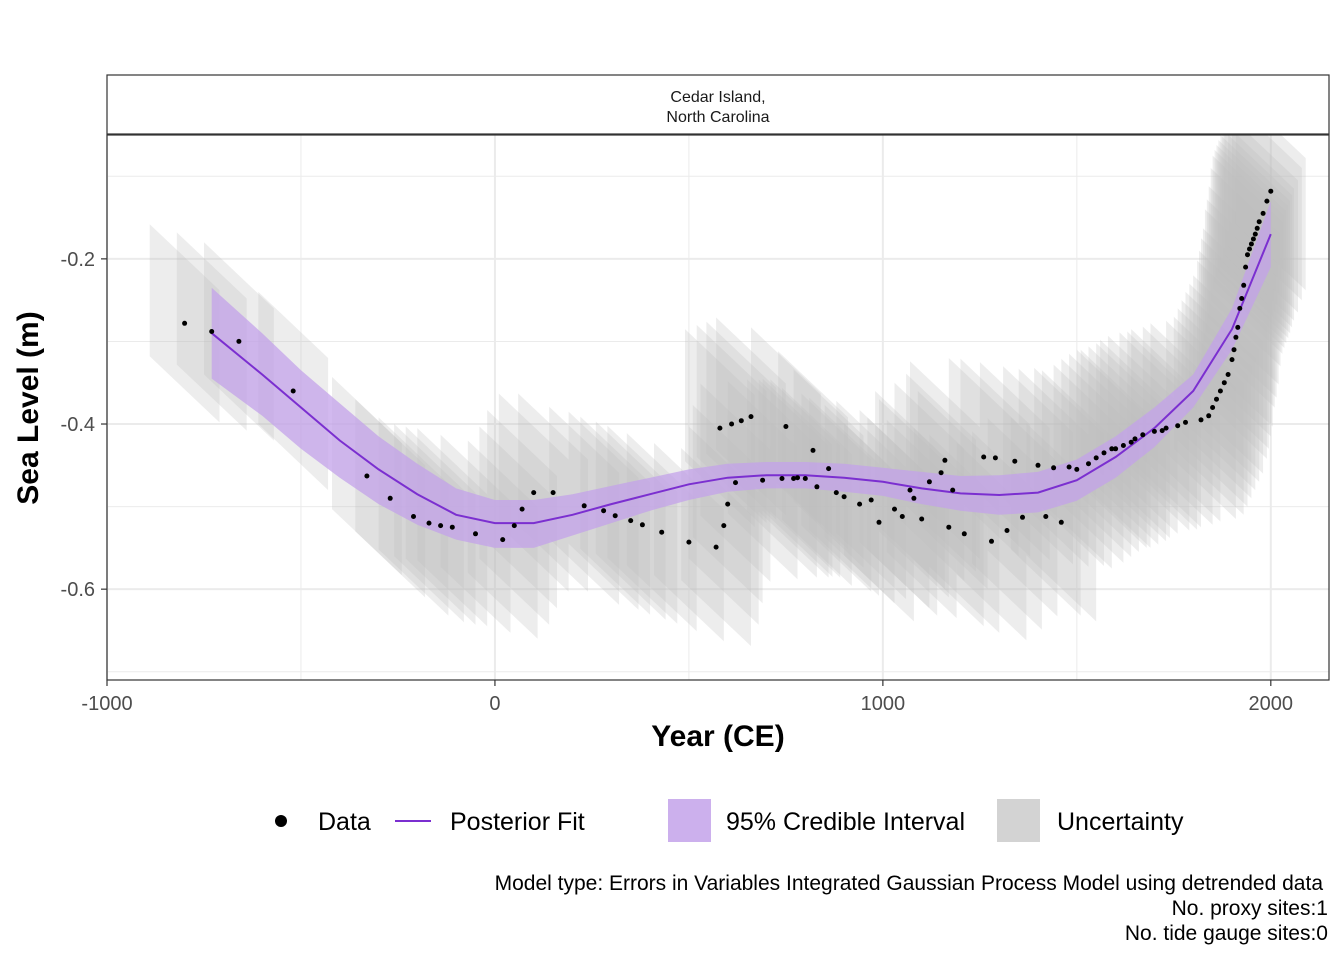 The image size is (1344, 960). What do you see at coordinates (717, 97) in the screenshot?
I see `panel-title-line1: Cedar Island,` at bounding box center [717, 97].